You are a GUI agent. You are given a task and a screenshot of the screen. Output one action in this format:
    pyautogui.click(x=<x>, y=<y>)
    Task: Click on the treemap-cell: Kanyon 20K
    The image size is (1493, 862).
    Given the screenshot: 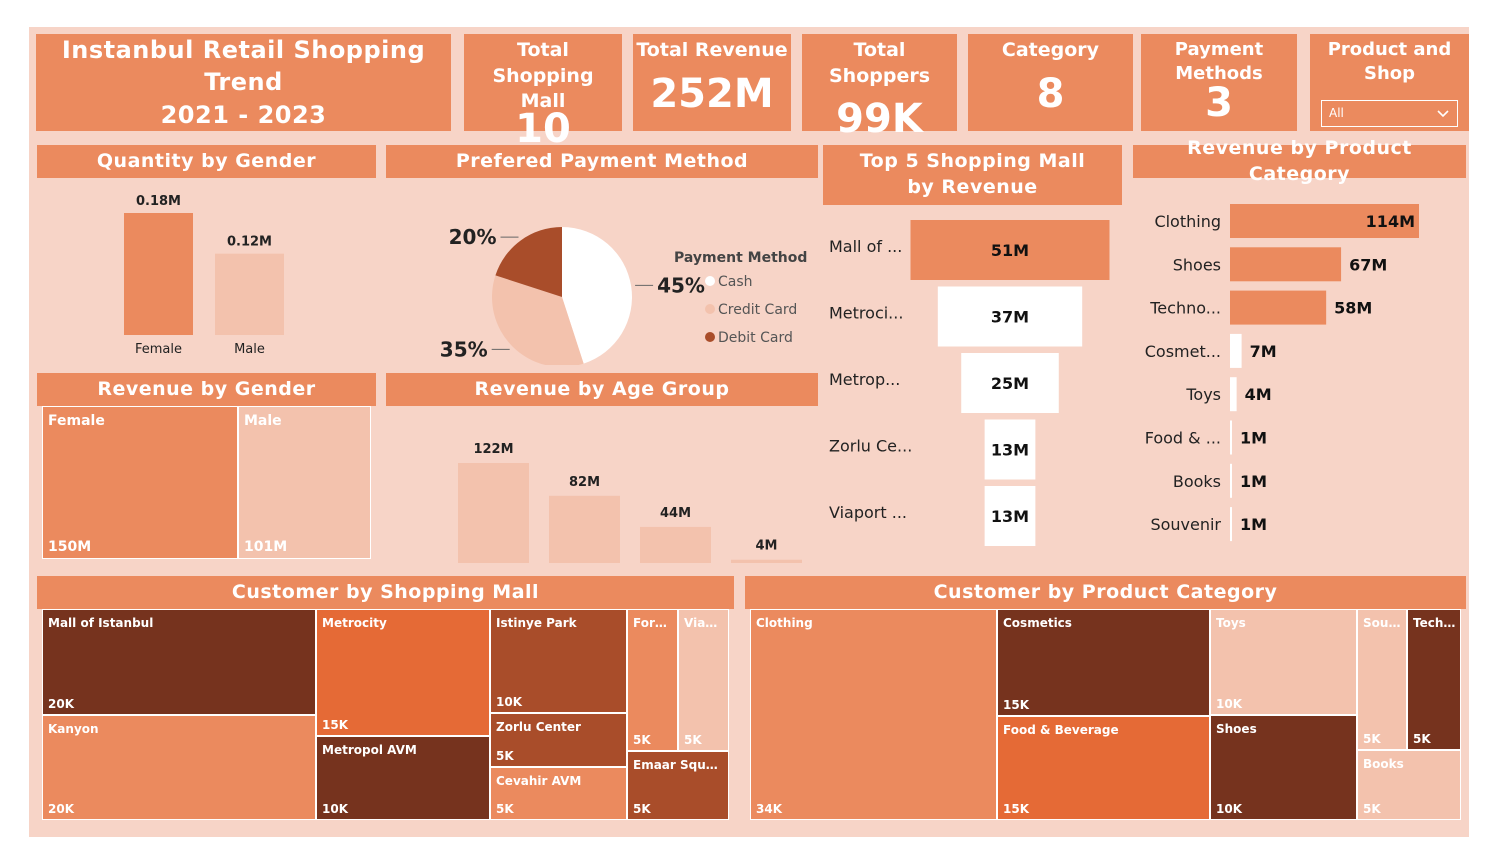 What is the action you would take?
    pyautogui.click(x=179, y=767)
    